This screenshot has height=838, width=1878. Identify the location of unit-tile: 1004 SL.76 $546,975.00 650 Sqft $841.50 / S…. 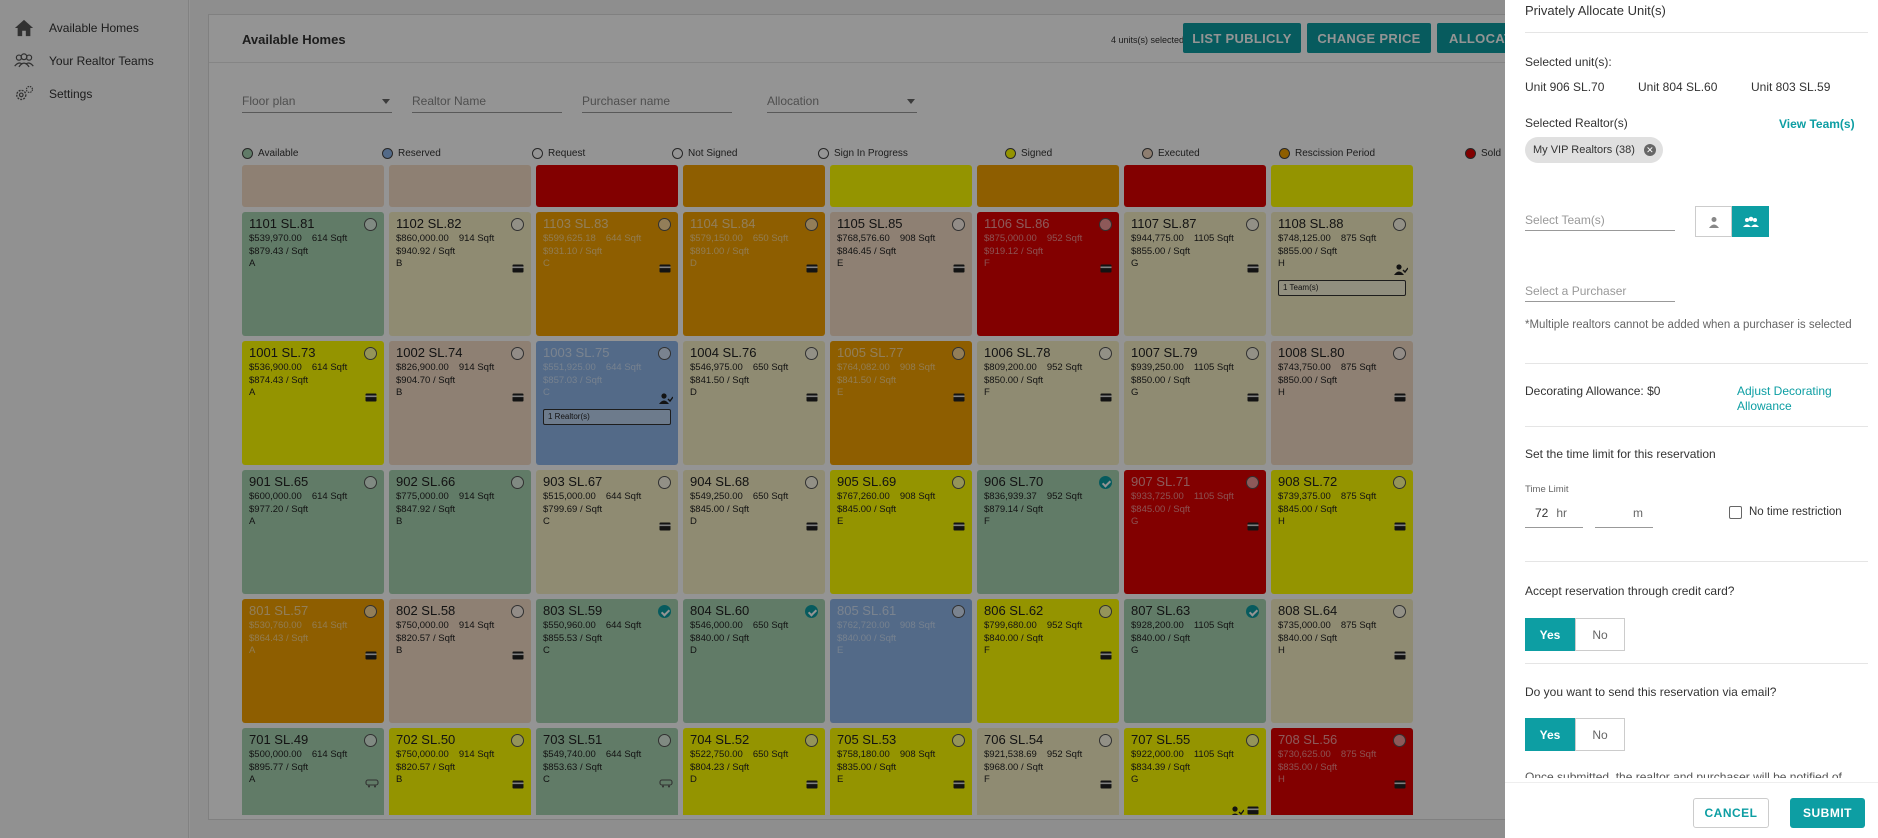
(754, 403).